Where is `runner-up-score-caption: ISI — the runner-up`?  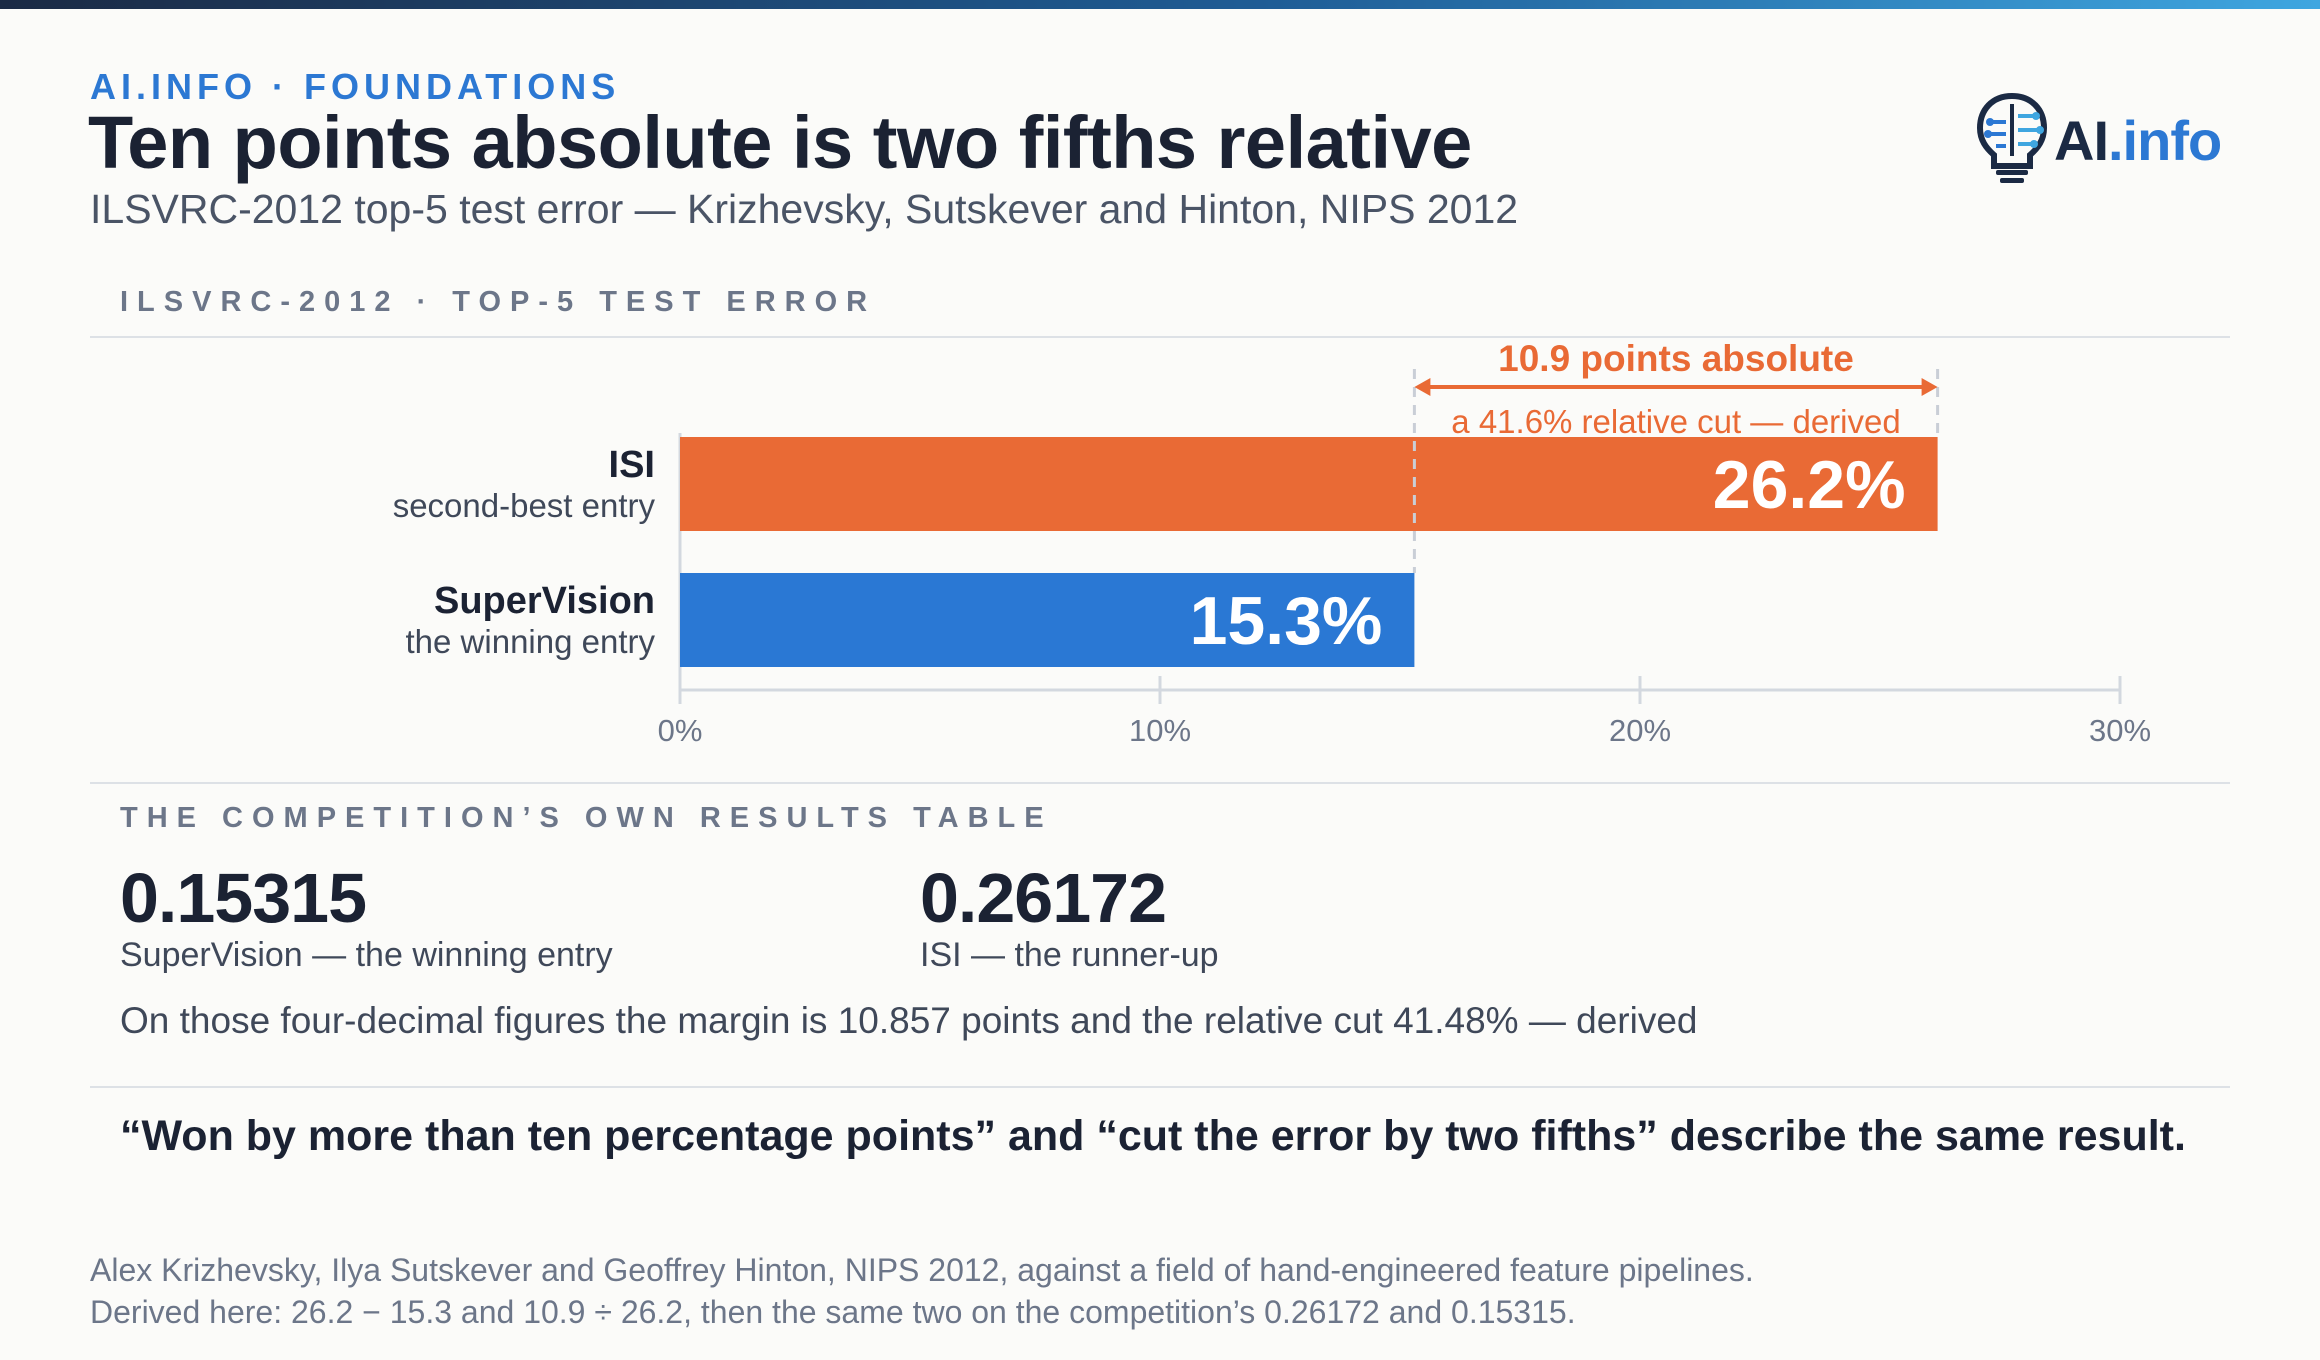 runner-up-score-caption: ISI — the runner-up is located at coordinates (1069, 955).